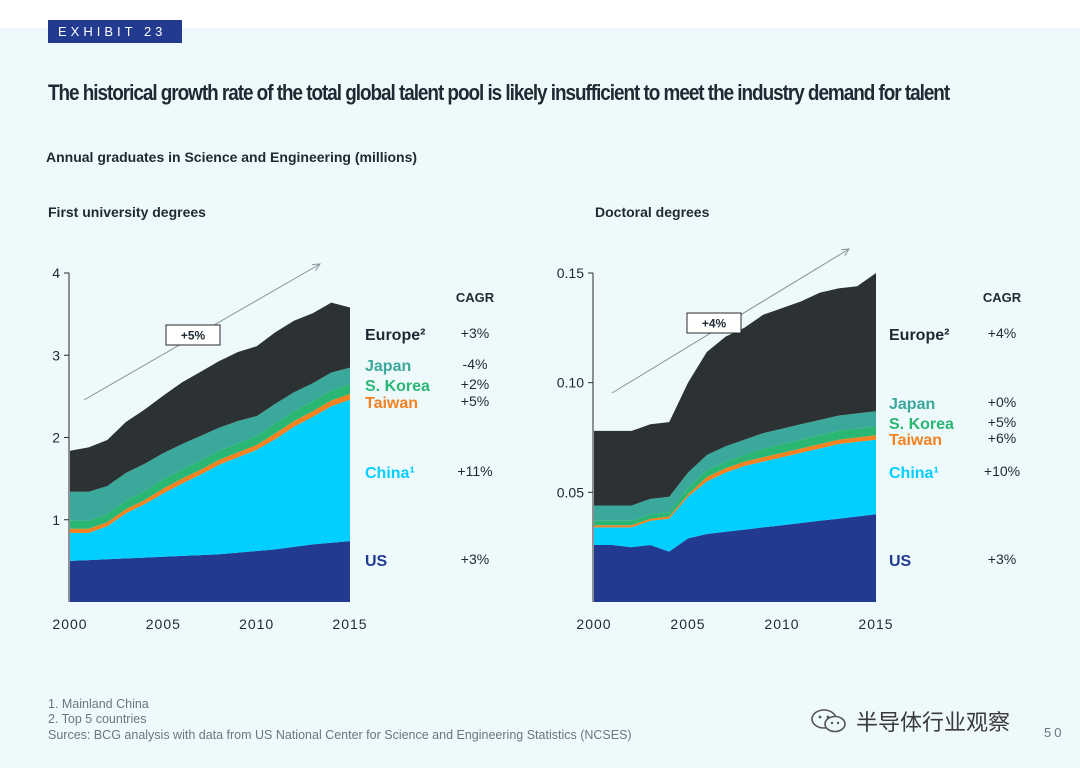 The height and width of the screenshot is (768, 1080). What do you see at coordinates (97, 719) in the screenshot?
I see `footnote-2: 2. Top 5 countries` at bounding box center [97, 719].